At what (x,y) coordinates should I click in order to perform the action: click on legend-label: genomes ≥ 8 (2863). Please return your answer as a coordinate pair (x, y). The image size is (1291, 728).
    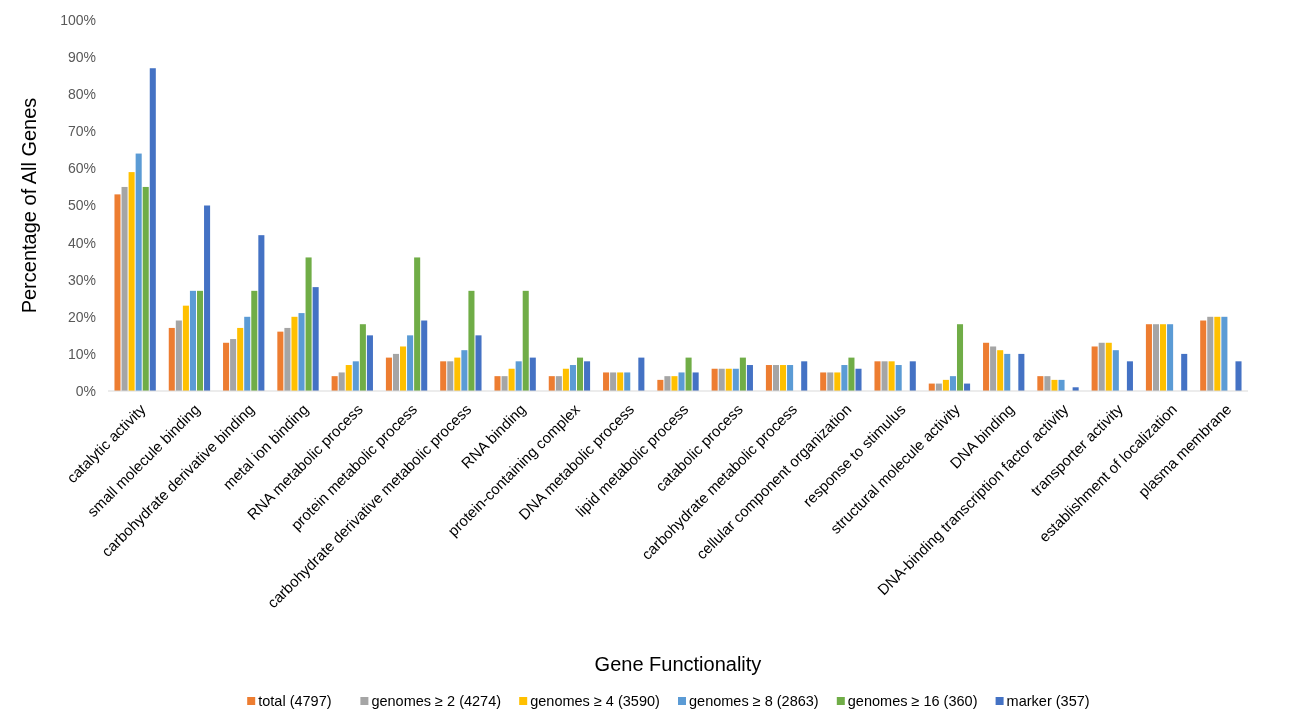
    Looking at the image, I should click on (754, 701).